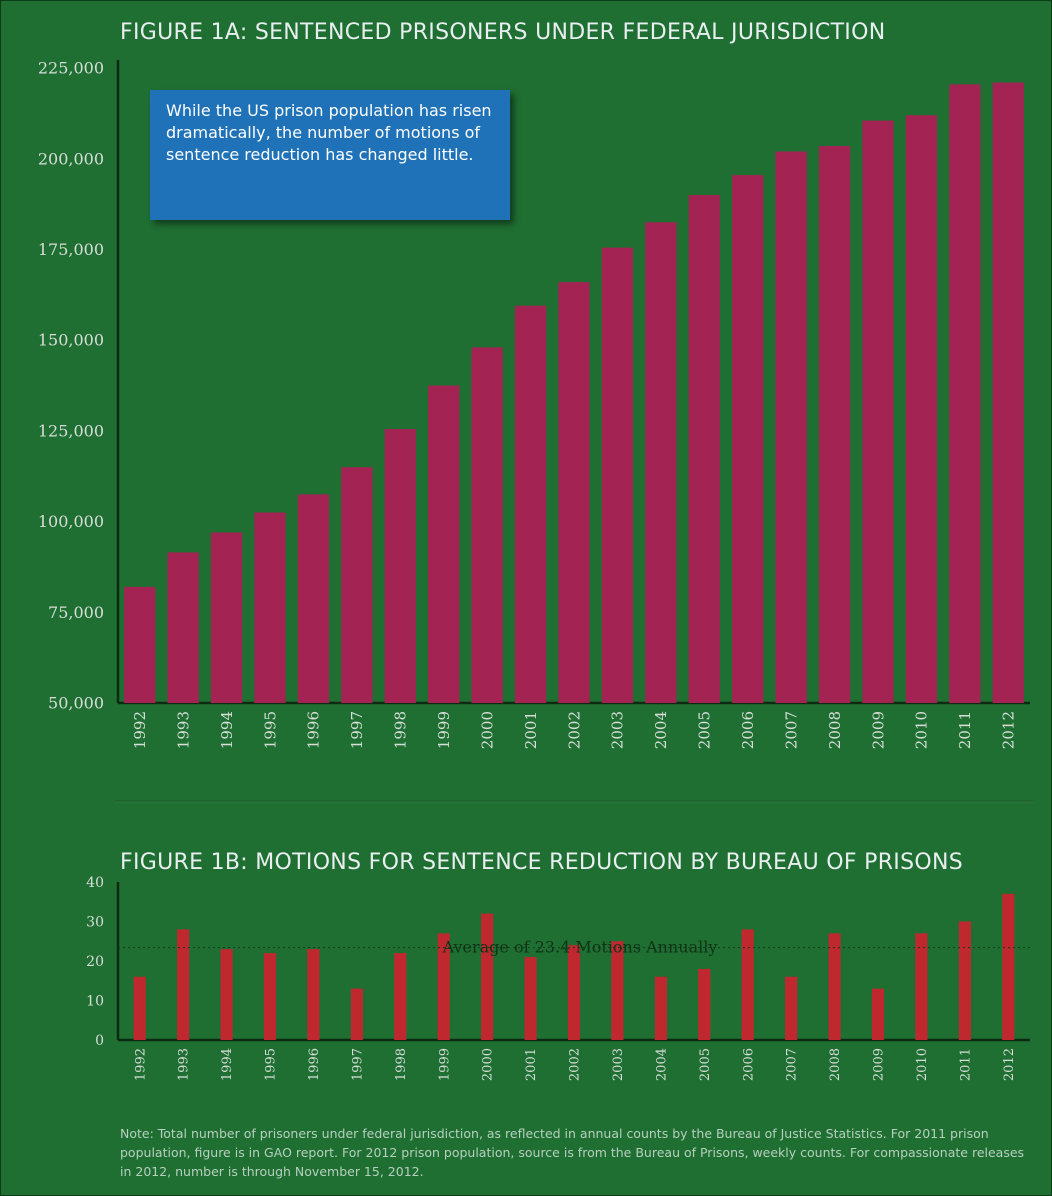 The height and width of the screenshot is (1196, 1052). Describe the element at coordinates (661, 730) in the screenshot. I see `fig1a-x-tick-label: 2004` at that location.